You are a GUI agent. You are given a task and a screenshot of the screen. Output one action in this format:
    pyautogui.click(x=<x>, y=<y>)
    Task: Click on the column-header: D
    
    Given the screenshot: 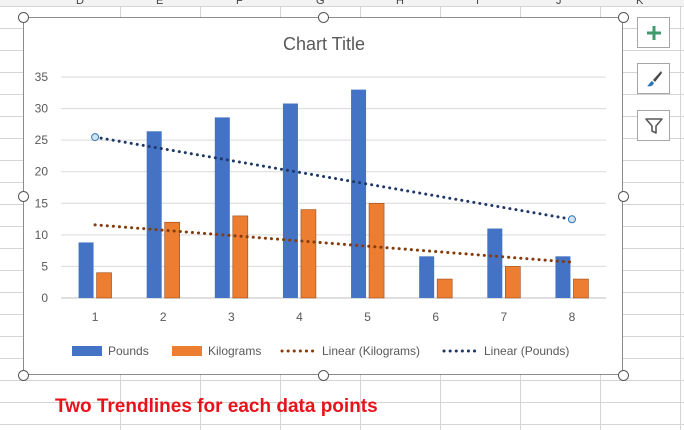 What is the action you would take?
    pyautogui.click(x=80, y=3)
    